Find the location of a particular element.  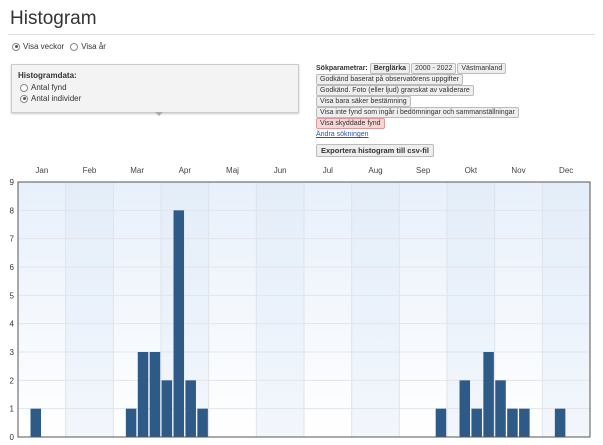

chip-species: Berglärka is located at coordinates (389, 68).